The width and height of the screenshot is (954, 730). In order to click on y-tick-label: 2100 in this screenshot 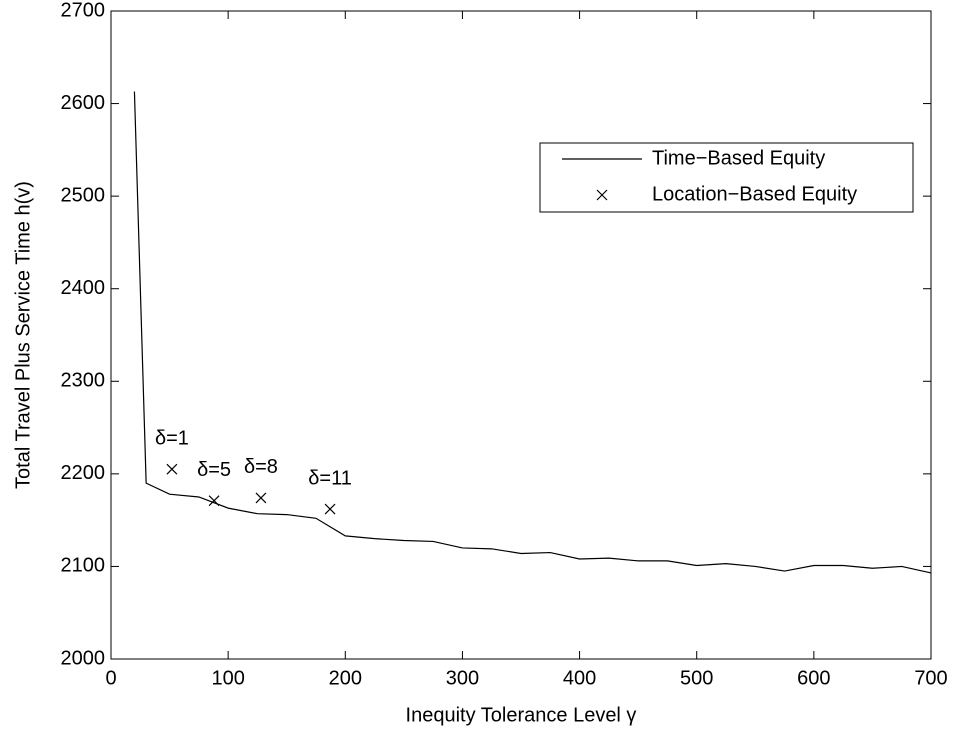, I will do `click(83, 566)`.